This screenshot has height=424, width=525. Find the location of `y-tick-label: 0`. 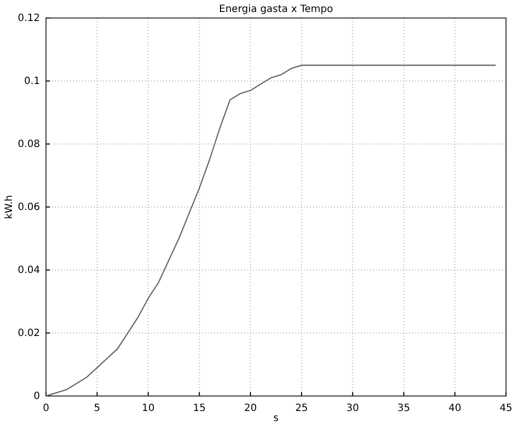

y-tick-label: 0 is located at coordinates (37, 396).